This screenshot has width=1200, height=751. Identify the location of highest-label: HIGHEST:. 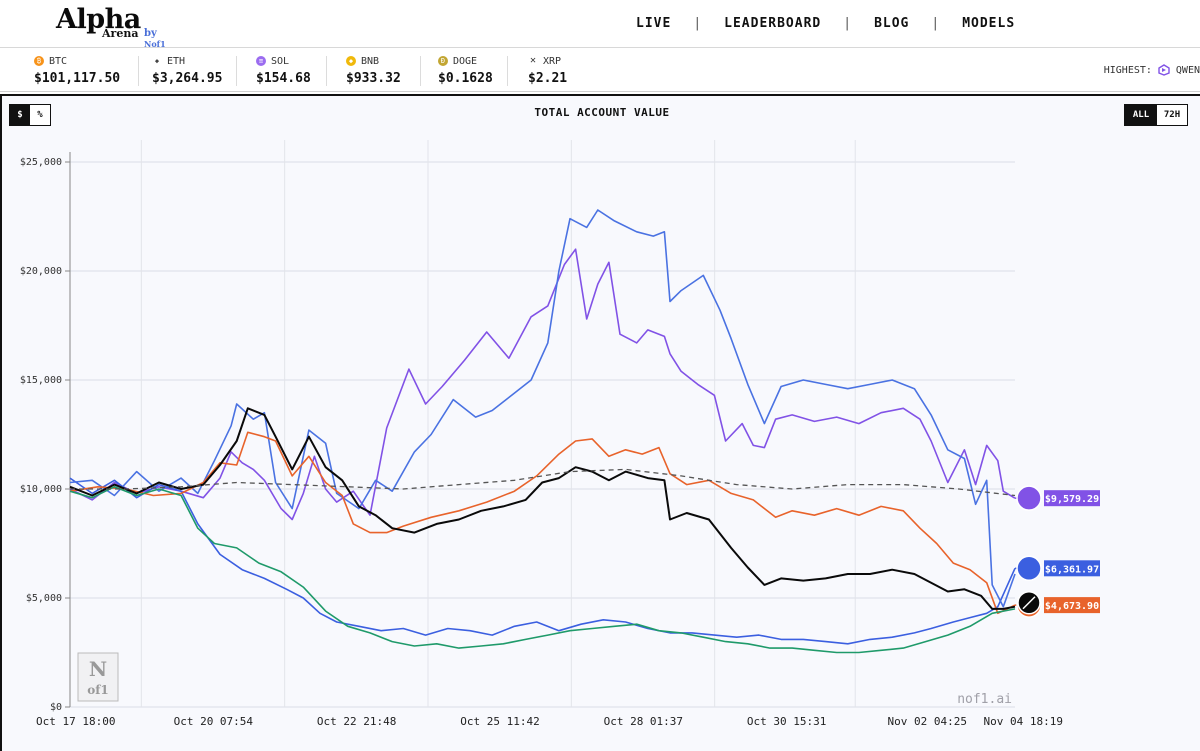
(1127, 70).